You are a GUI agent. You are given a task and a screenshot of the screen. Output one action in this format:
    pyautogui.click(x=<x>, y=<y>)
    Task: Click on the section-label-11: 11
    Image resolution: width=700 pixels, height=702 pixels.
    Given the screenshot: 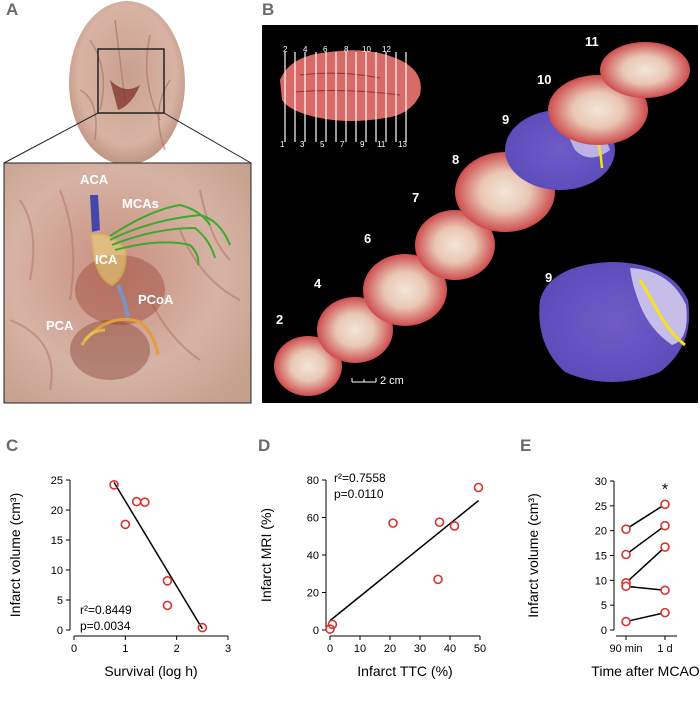 What is the action you would take?
    pyautogui.click(x=592, y=41)
    